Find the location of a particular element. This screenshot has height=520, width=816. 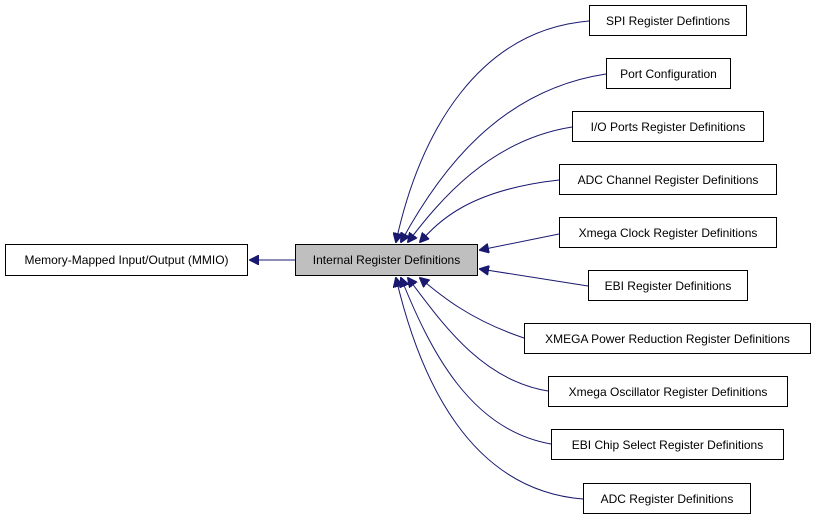

node-ebi-label: EBI Register Definitions is located at coordinates (668, 285).